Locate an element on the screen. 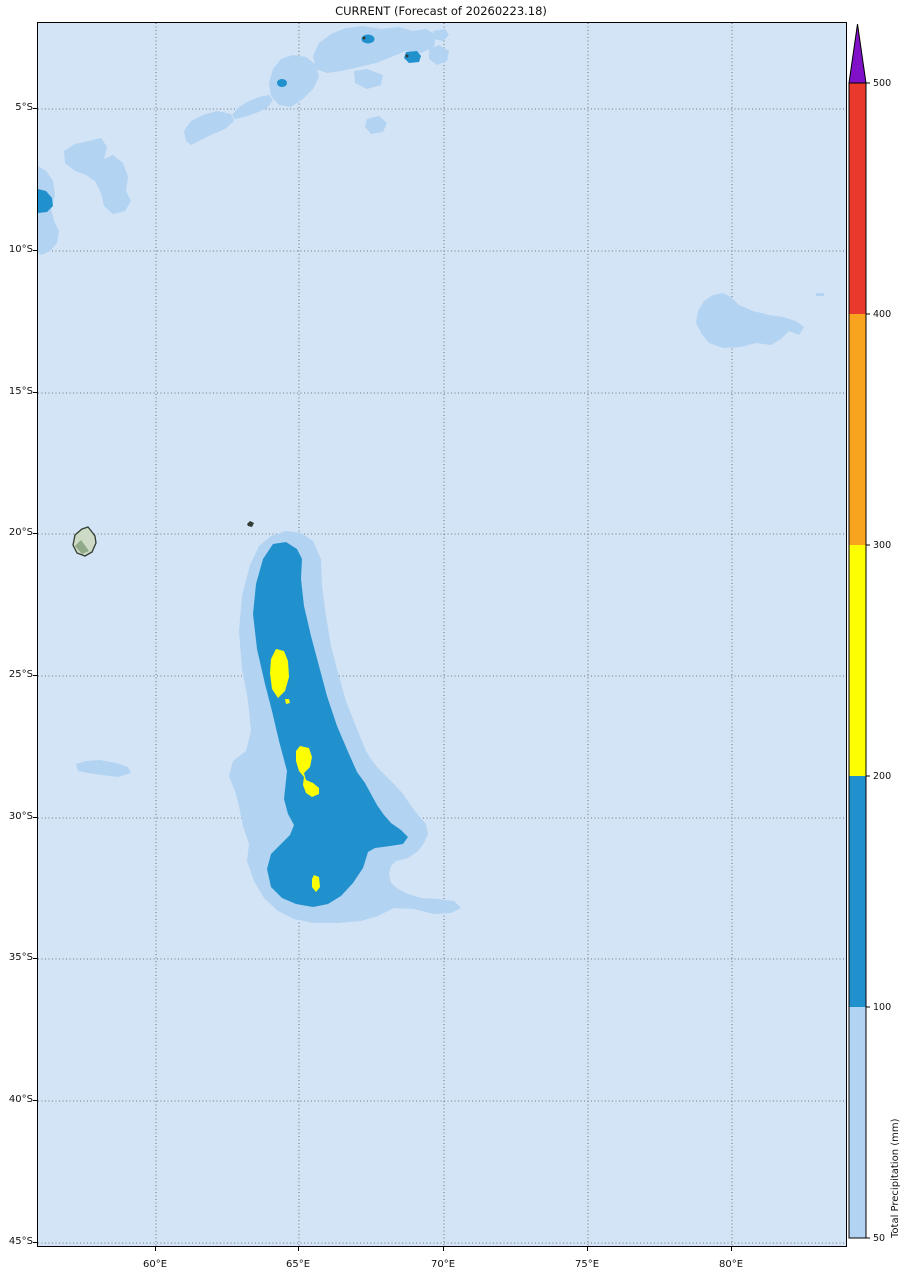 The height and width of the screenshot is (1283, 911). colorbar-tick-label: 300 is located at coordinates (882, 545).